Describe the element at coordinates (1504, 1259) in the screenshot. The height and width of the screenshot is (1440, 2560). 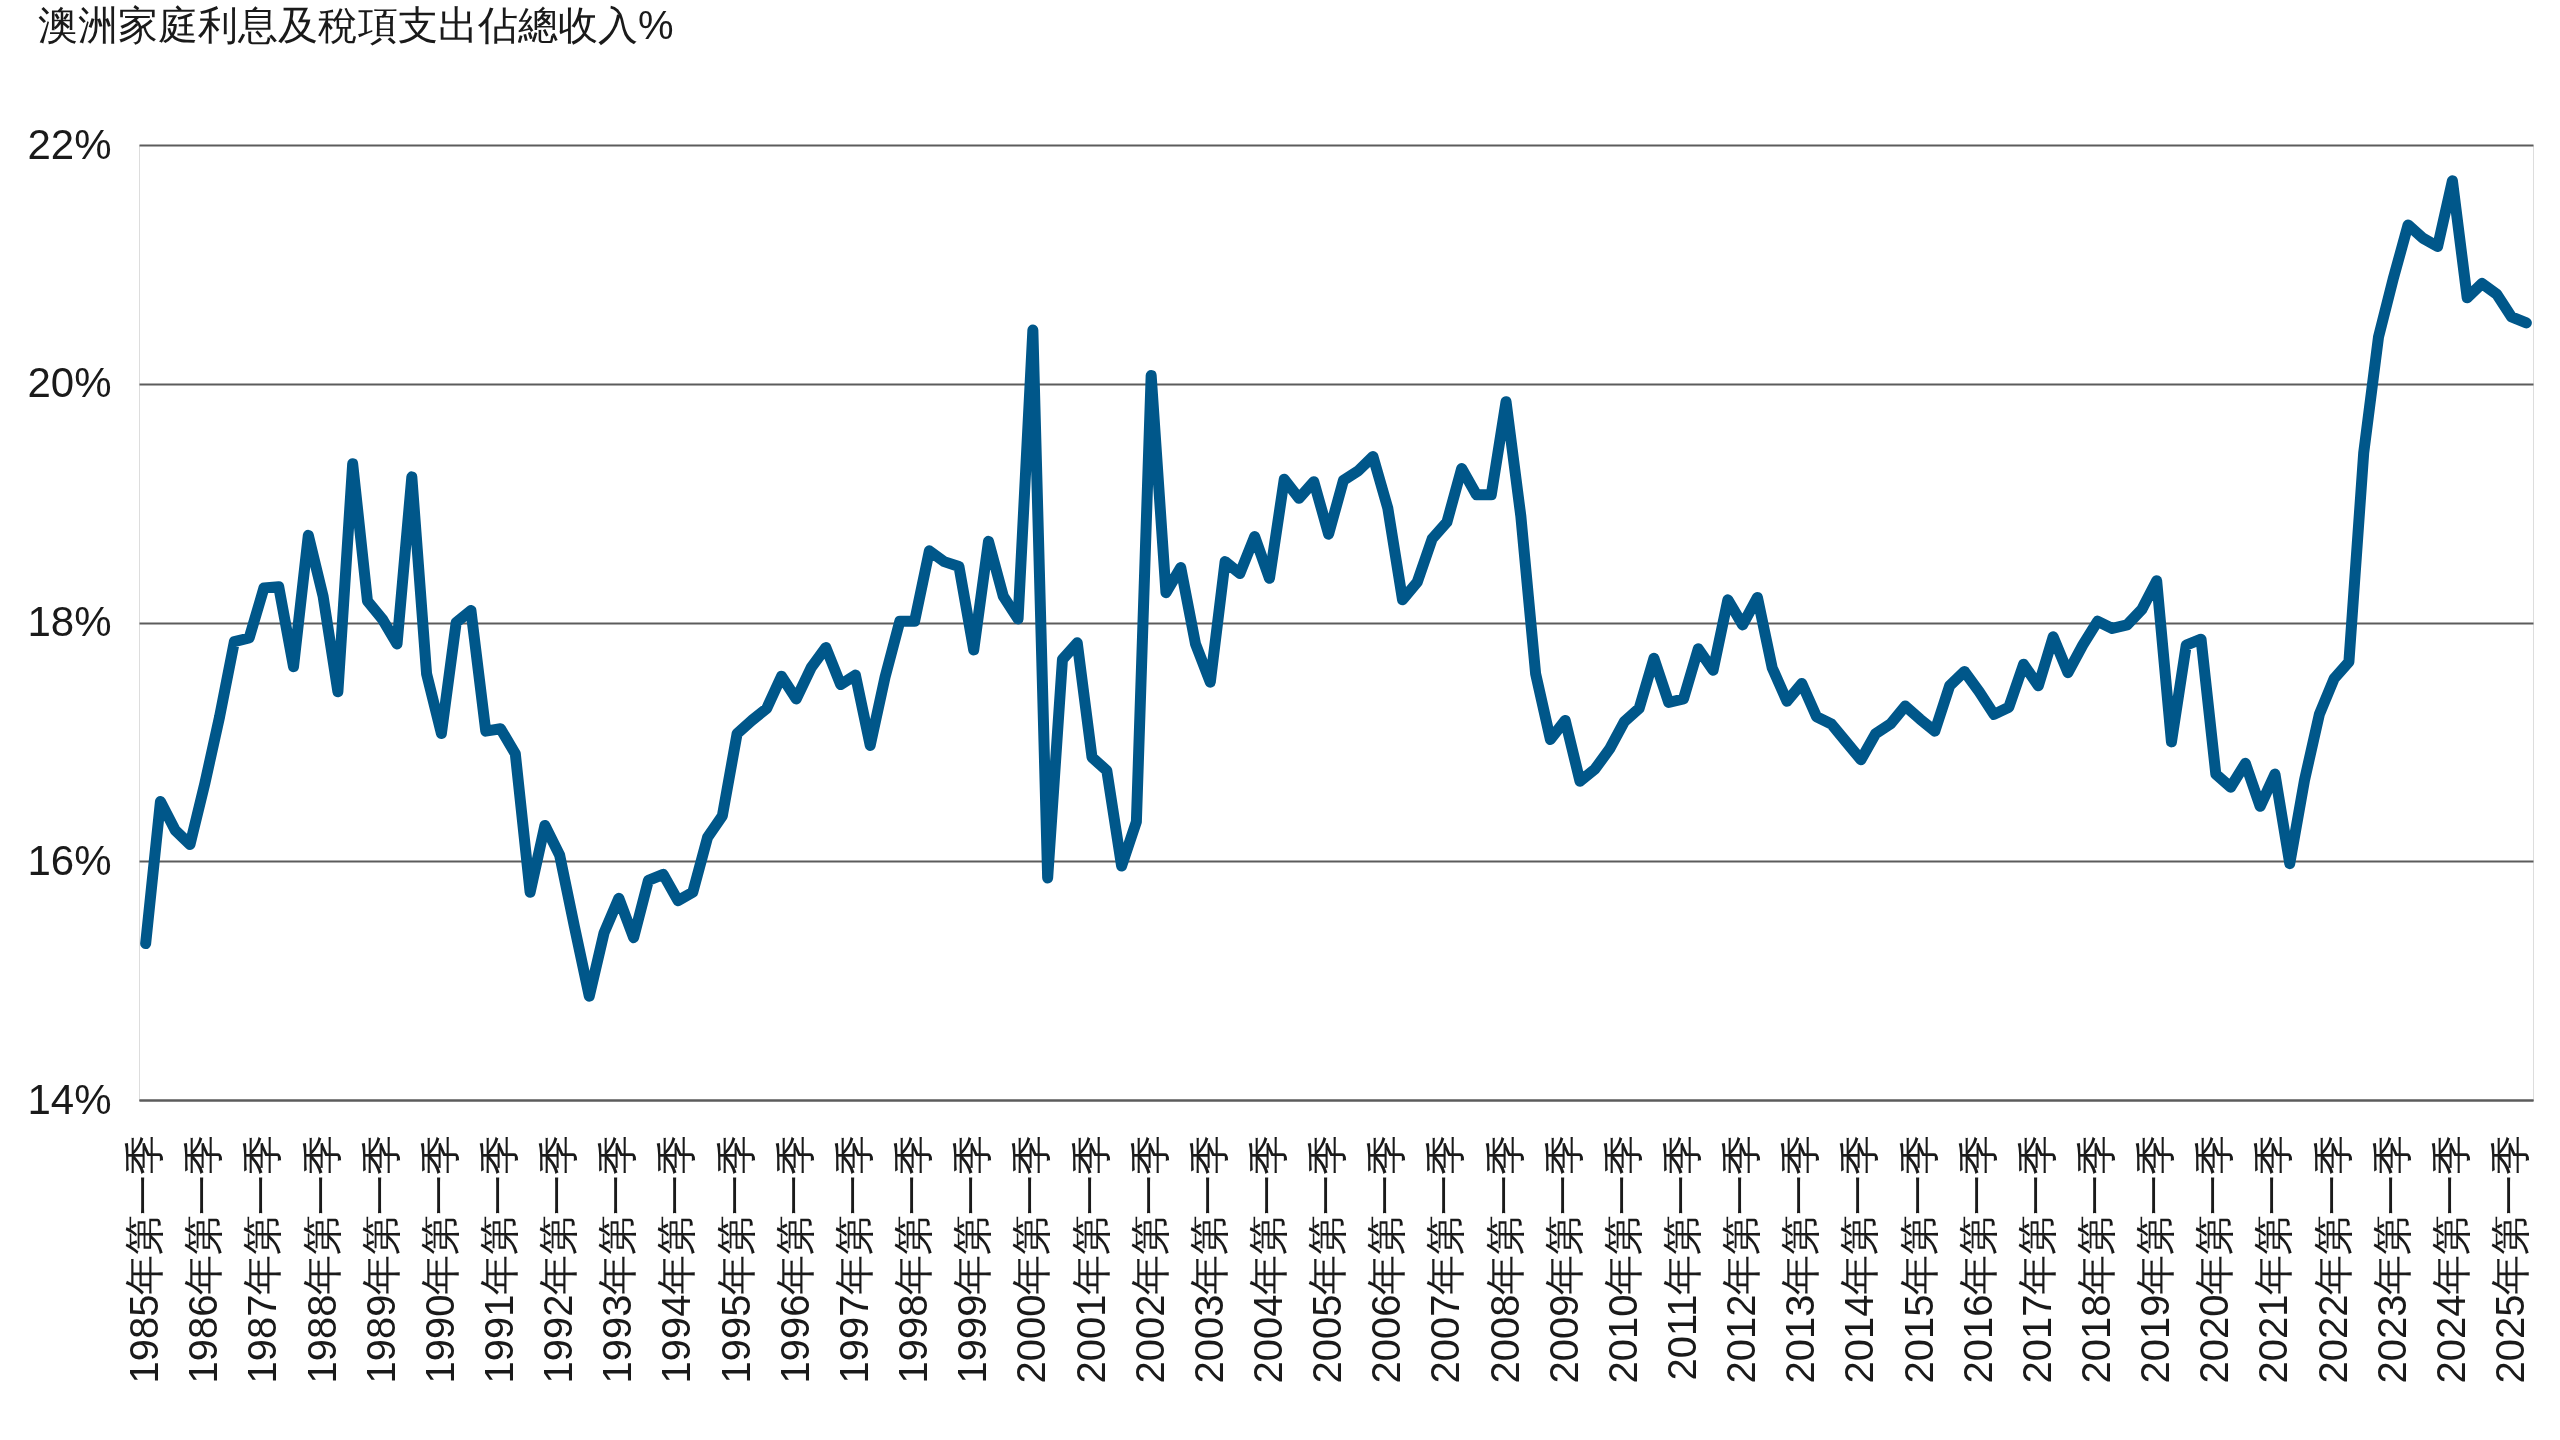
I see `x-tick-label: 2008年第一季` at that location.